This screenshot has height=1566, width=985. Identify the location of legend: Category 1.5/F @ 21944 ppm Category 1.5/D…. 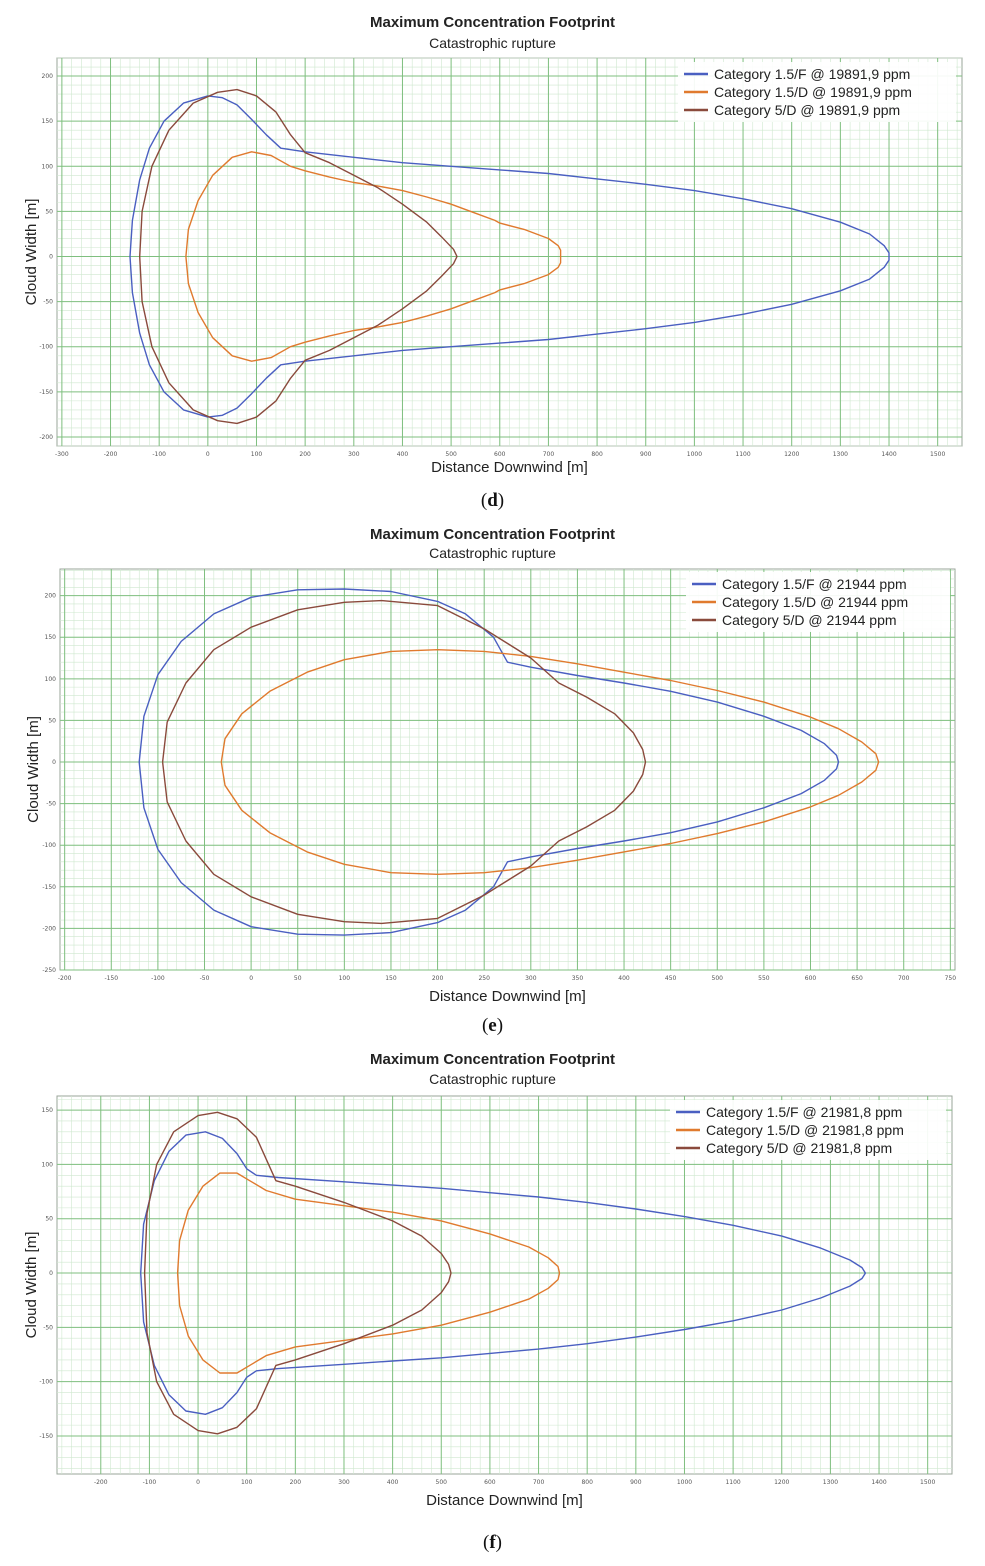
(818, 602).